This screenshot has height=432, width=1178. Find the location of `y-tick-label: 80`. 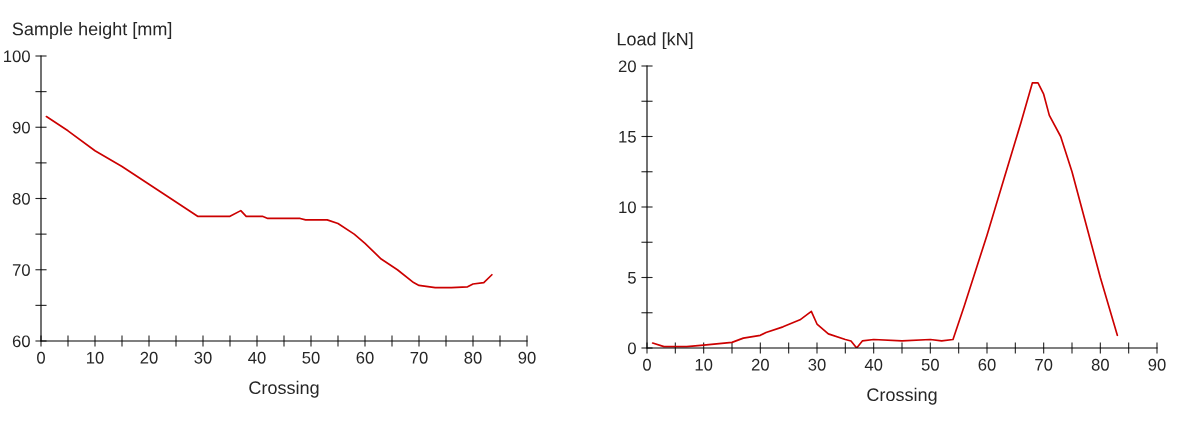

y-tick-label: 80 is located at coordinates (21, 198).